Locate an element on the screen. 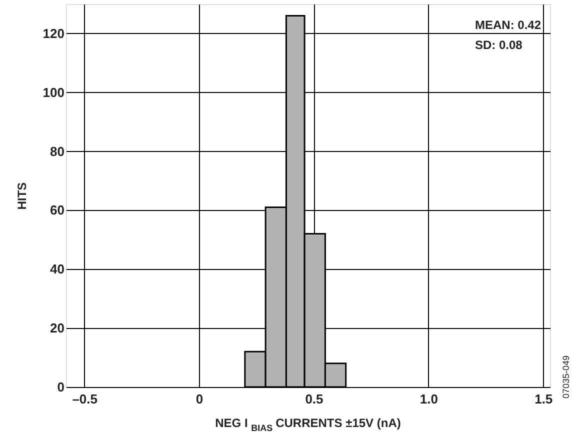 This screenshot has height=443, width=577. y-tick-label: 100 is located at coordinates (53, 92).